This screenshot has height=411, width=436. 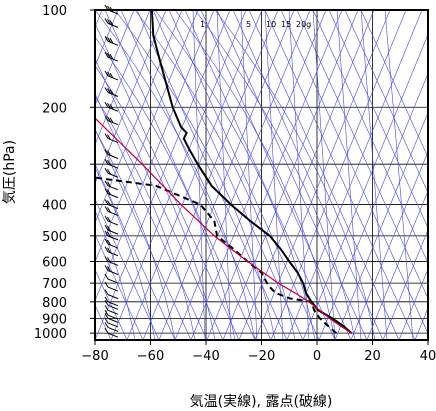 I want to click on y-tick-label: 100, so click(x=54, y=11).